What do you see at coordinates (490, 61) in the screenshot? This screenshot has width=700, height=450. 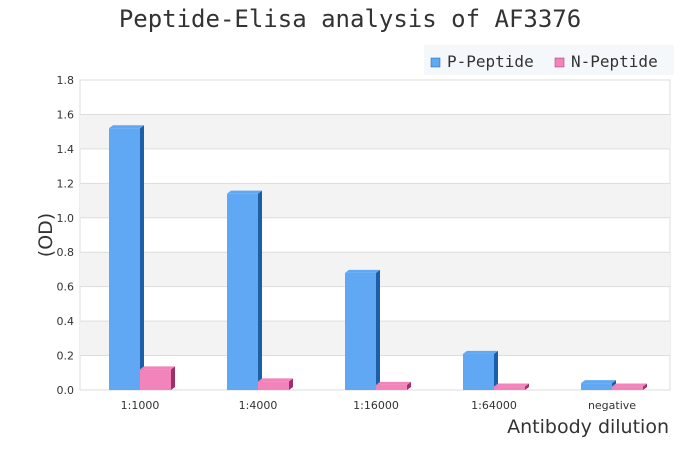 I see `legend-label-p-peptide: P-Peptide` at bounding box center [490, 61].